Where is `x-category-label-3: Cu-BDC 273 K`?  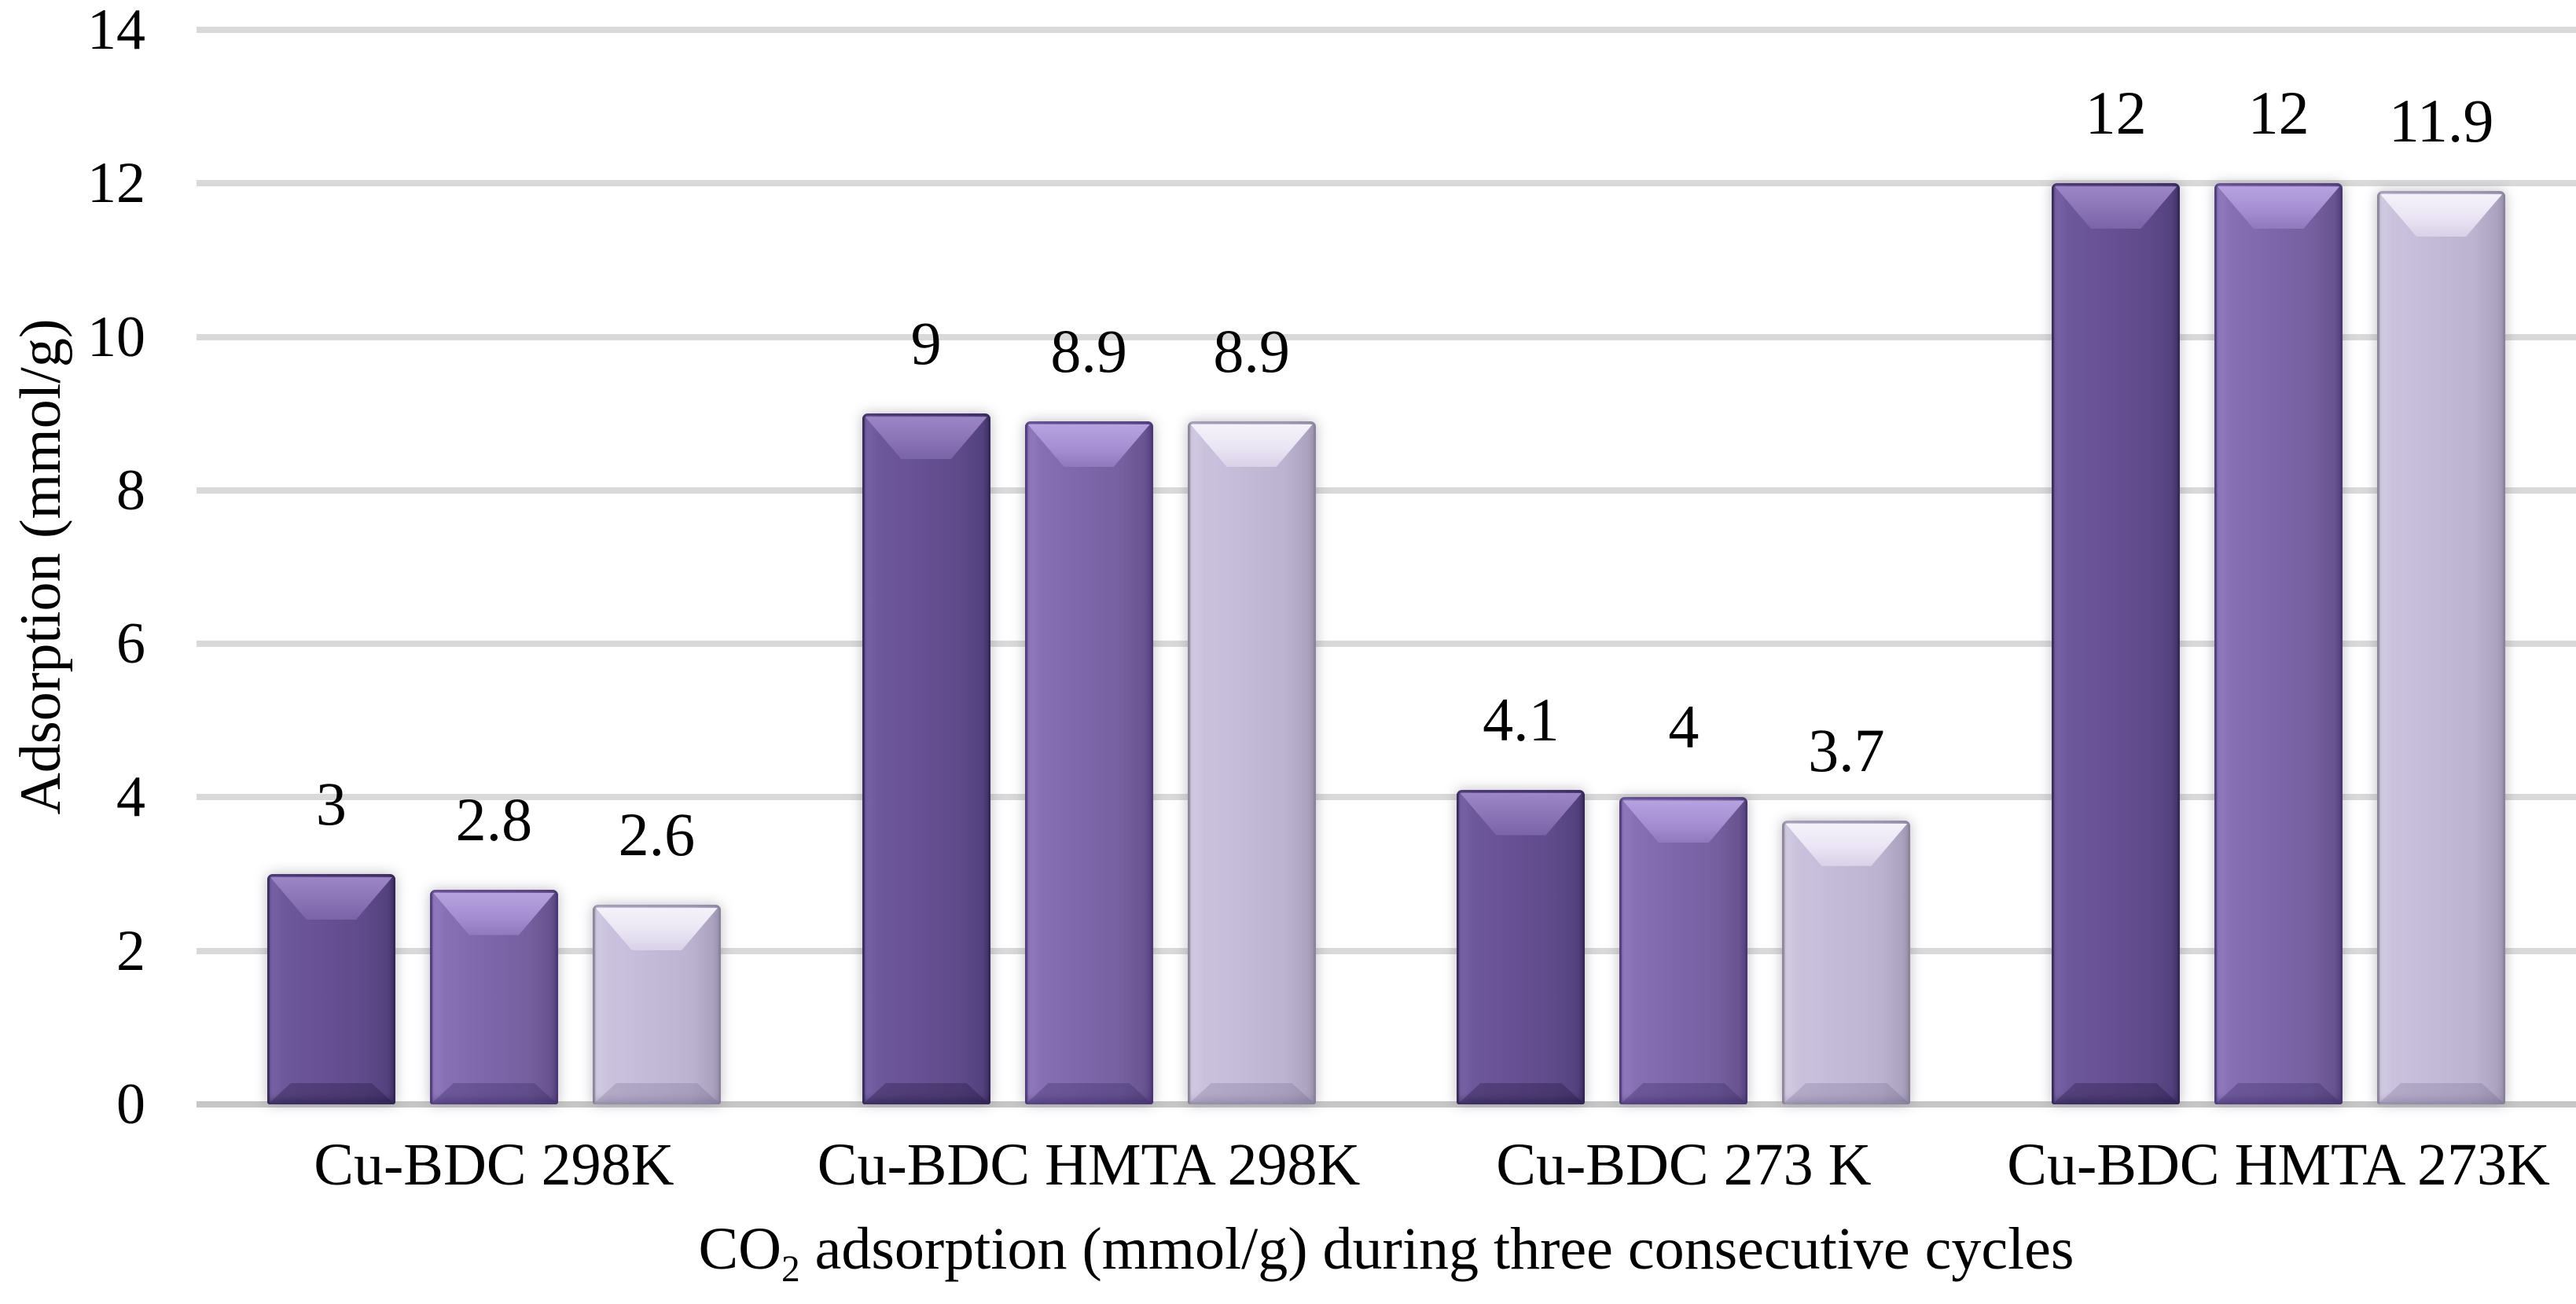
x-category-label-3: Cu-BDC 273 K is located at coordinates (1684, 1165).